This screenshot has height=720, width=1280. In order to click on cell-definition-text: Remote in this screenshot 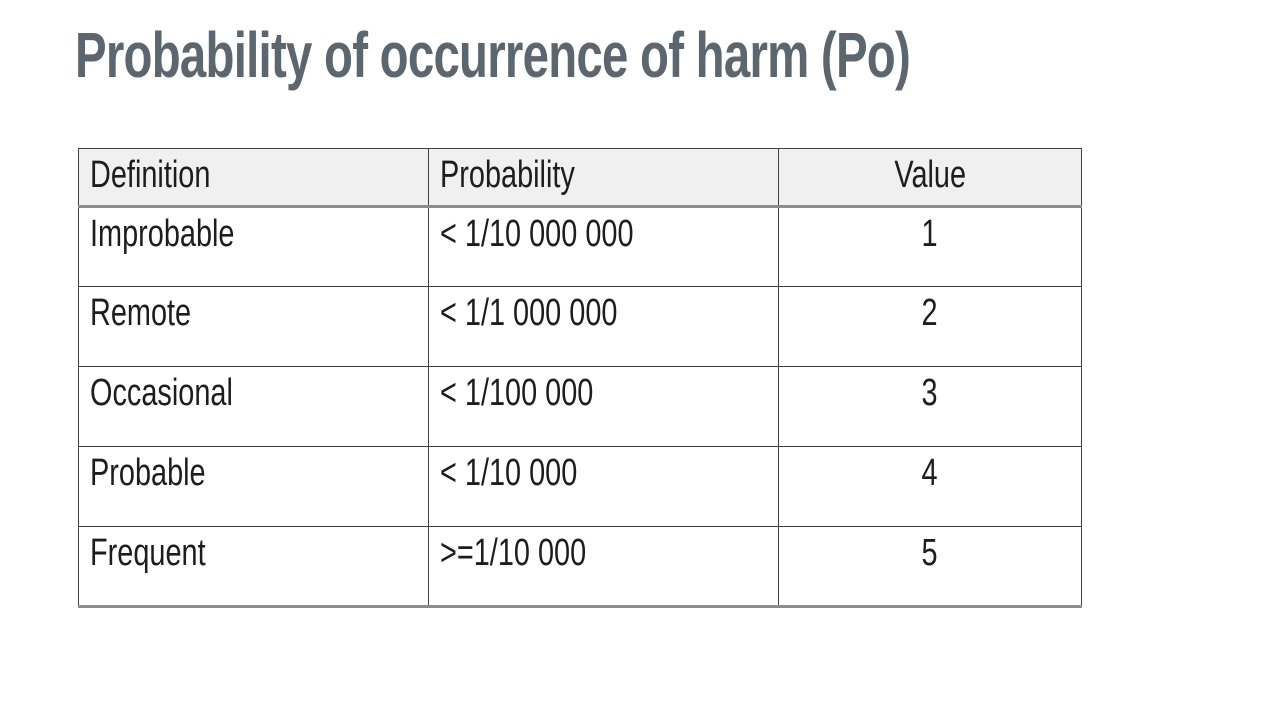, I will do `click(141, 313)`.